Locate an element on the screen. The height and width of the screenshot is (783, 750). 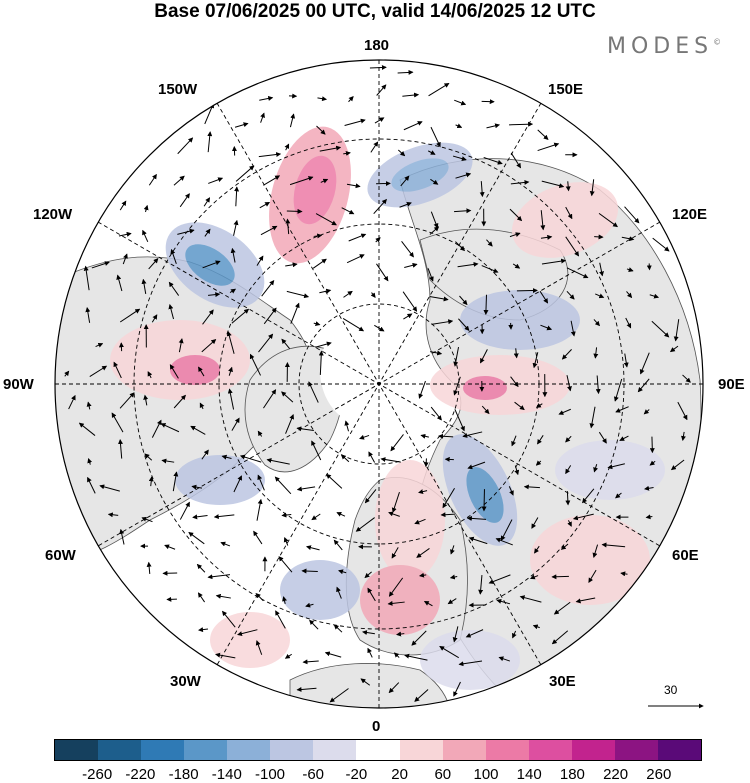
lon-label-0: 0 is located at coordinates (376, 726).